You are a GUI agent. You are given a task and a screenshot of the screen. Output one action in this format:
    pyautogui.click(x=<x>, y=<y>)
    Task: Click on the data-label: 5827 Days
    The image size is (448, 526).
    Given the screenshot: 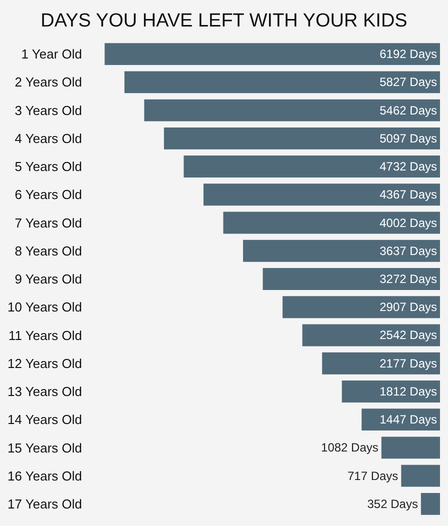 What is the action you would take?
    pyautogui.click(x=408, y=82)
    